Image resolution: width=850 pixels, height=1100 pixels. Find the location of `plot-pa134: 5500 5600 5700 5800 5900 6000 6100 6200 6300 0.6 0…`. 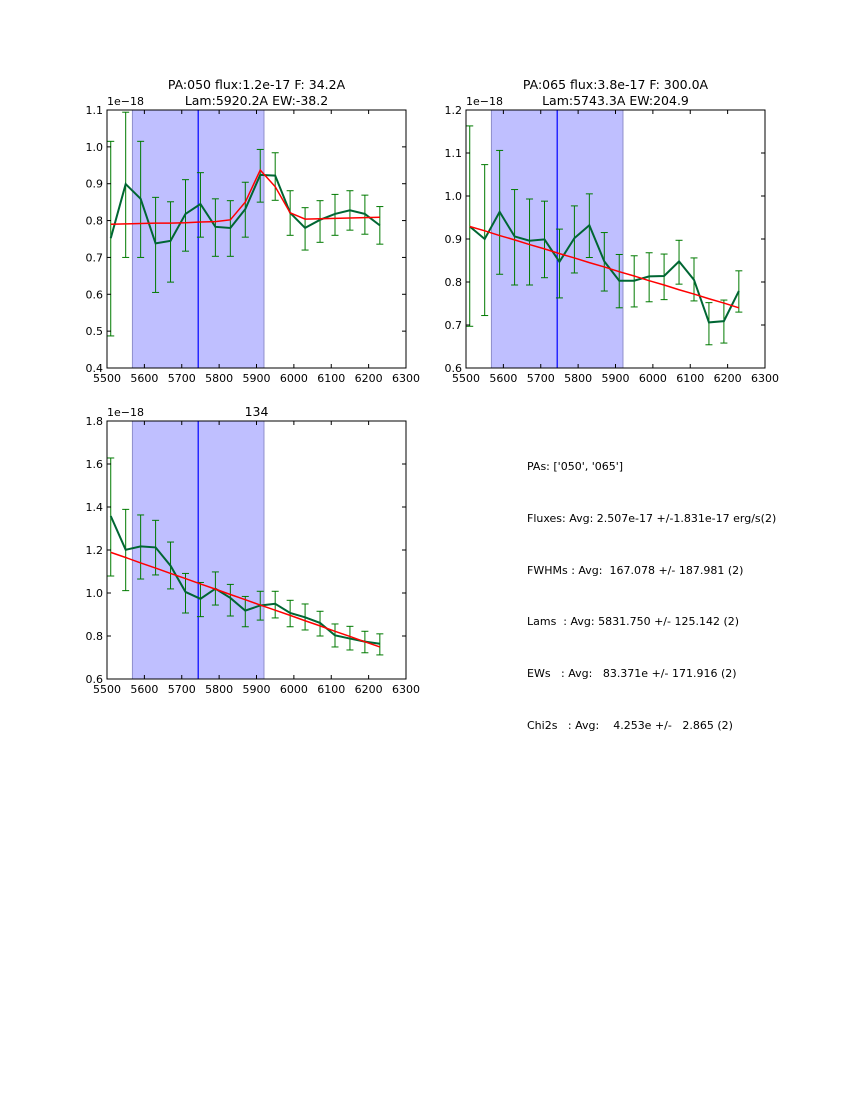

plot-pa134: 5500 5600 5700 5800 5900 6000 6100 6200 6300 0.6 0… is located at coordinates (253, 550).